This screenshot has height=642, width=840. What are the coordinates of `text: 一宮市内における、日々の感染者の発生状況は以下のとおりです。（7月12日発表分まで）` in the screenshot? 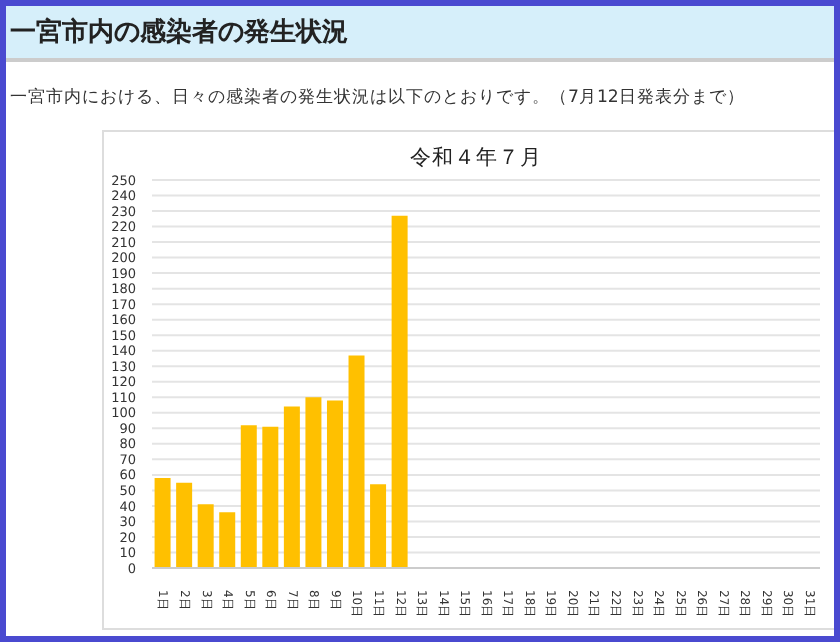 It's located at (377, 98).